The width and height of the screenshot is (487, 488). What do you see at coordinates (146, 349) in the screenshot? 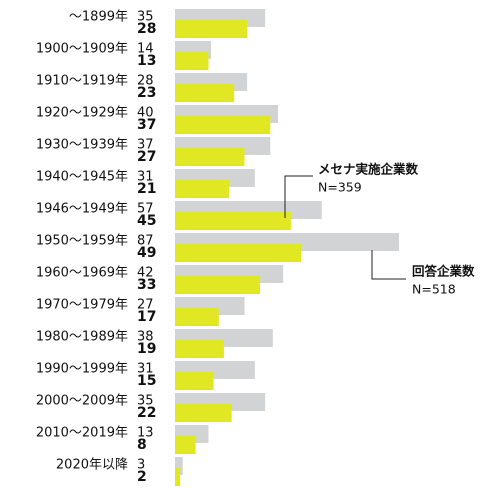
I see `value-label: 19` at bounding box center [146, 349].